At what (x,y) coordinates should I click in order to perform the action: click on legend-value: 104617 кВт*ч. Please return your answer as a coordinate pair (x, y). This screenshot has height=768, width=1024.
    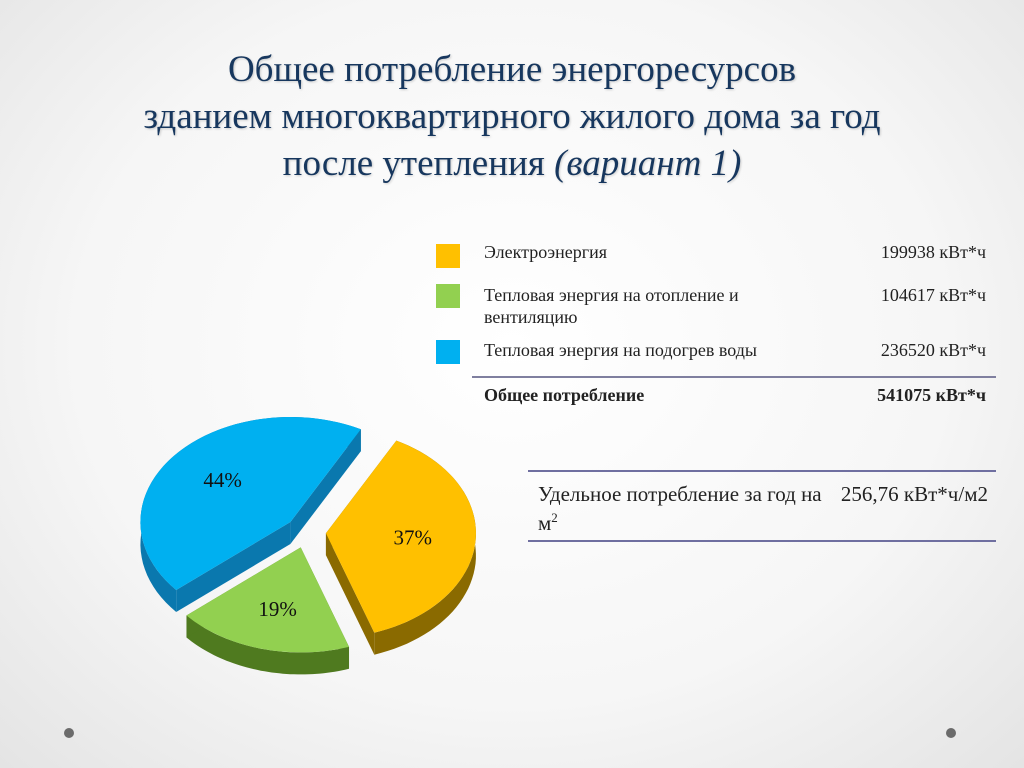
    Looking at the image, I should click on (933, 295).